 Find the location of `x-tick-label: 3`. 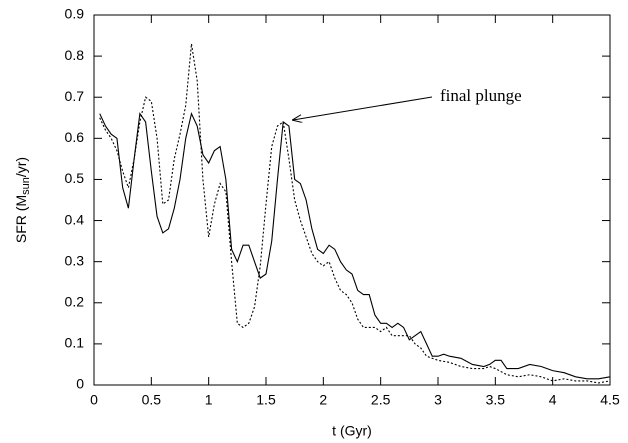

x-tick-label: 3 is located at coordinates (438, 400).